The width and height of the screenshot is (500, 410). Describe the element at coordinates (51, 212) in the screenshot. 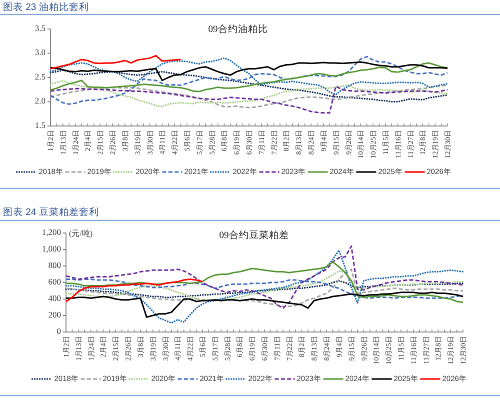

I see `title: 图表 24 豆菜粕差套利` at that location.